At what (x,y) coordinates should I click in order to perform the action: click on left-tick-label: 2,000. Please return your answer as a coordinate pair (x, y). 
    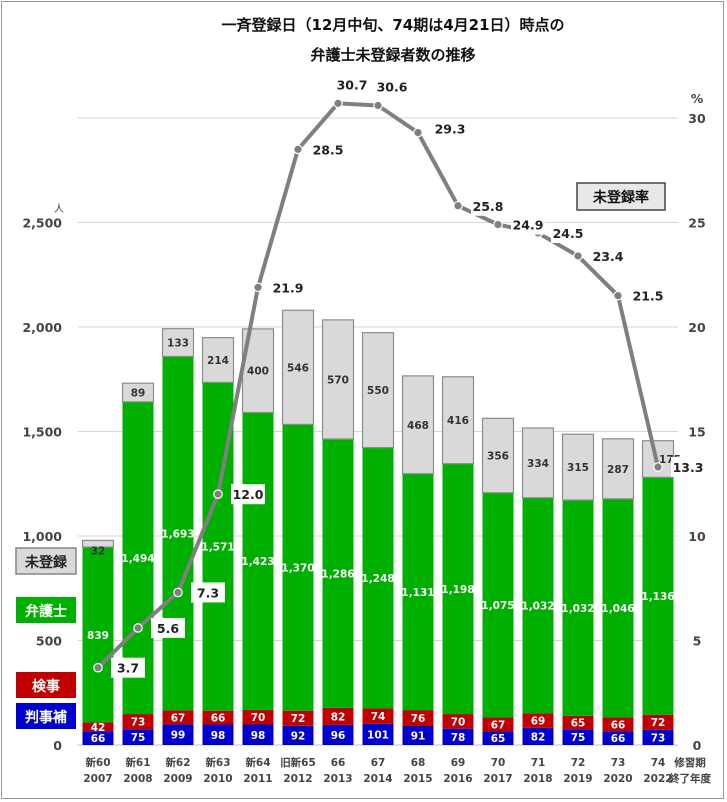
    Looking at the image, I should click on (42, 327).